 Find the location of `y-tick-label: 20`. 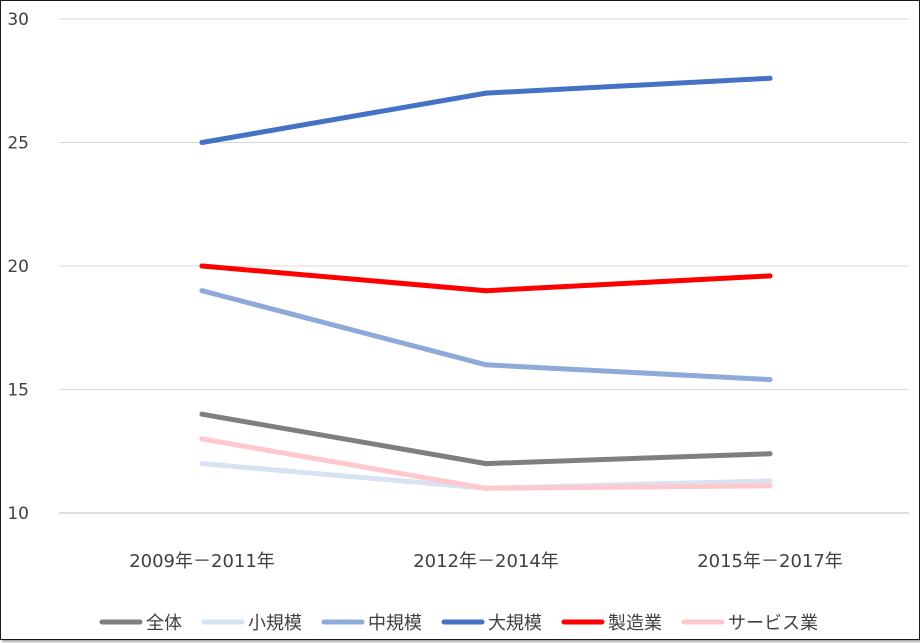

y-tick-label: 20 is located at coordinates (18, 267).